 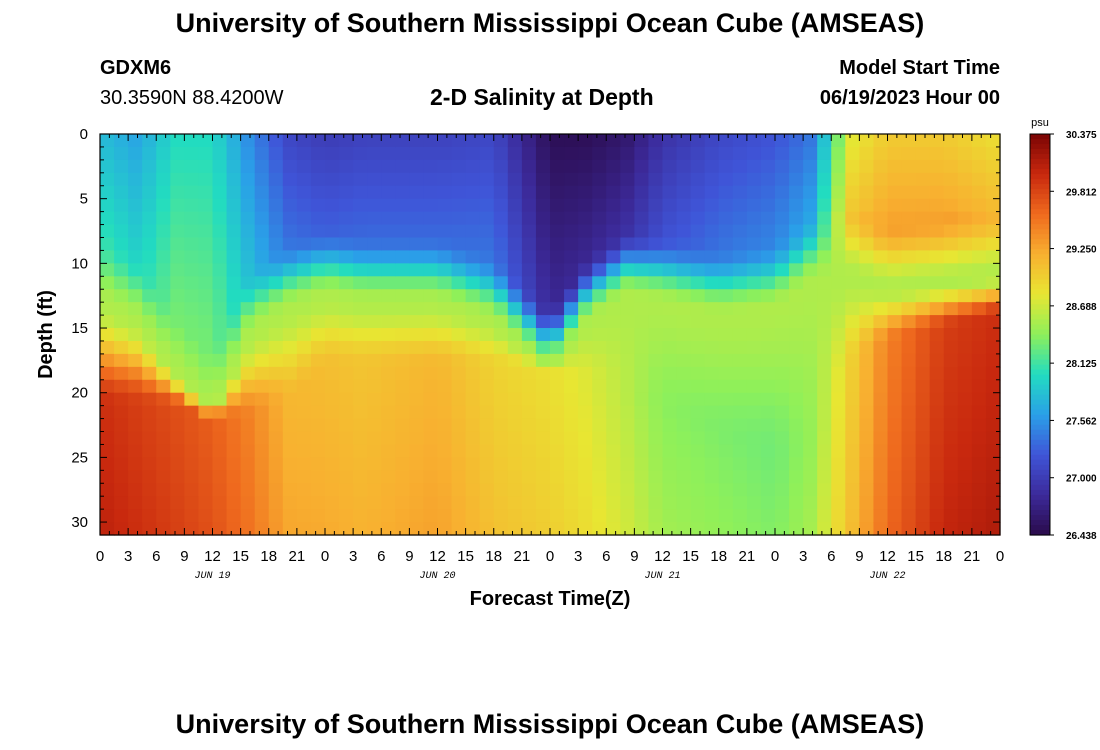 What do you see at coordinates (803, 556) in the screenshot?
I see `x-tick-label: 3` at bounding box center [803, 556].